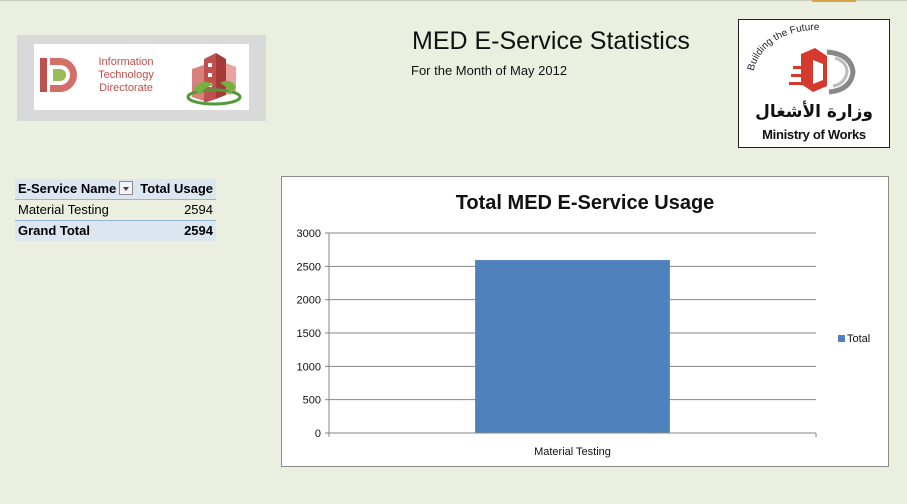 The image size is (907, 504). I want to click on building-icon, so click(214, 79).